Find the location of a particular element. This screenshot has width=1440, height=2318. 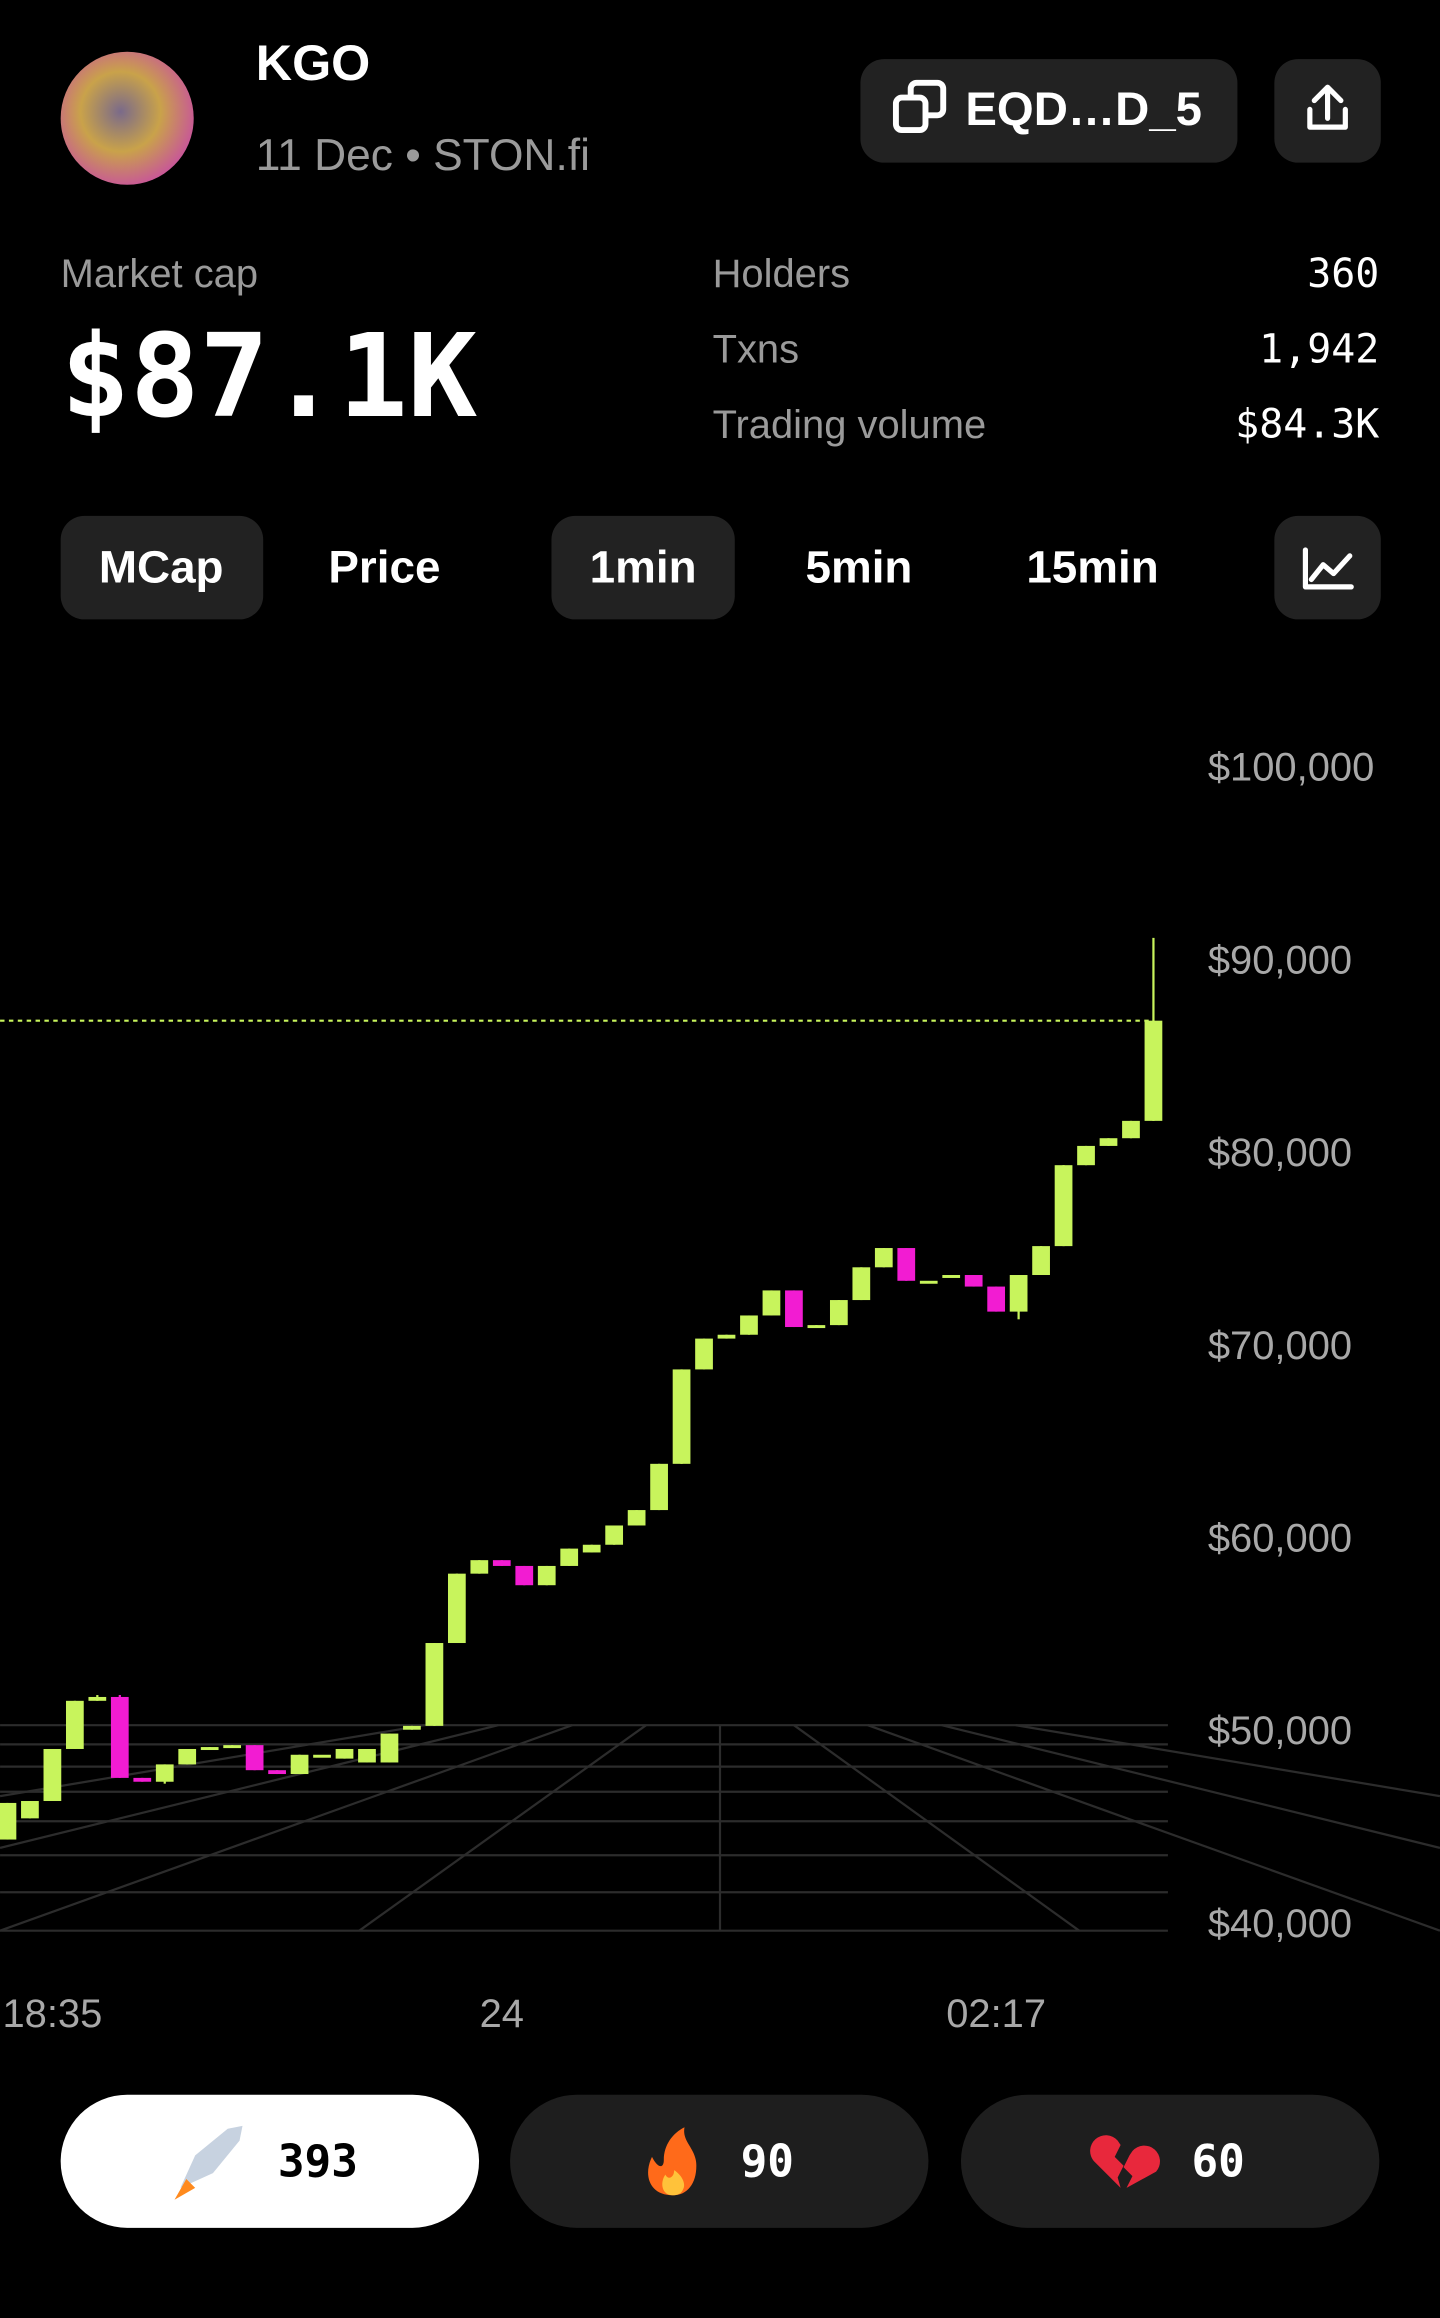

interval-tab-active is located at coordinates (643, 567).